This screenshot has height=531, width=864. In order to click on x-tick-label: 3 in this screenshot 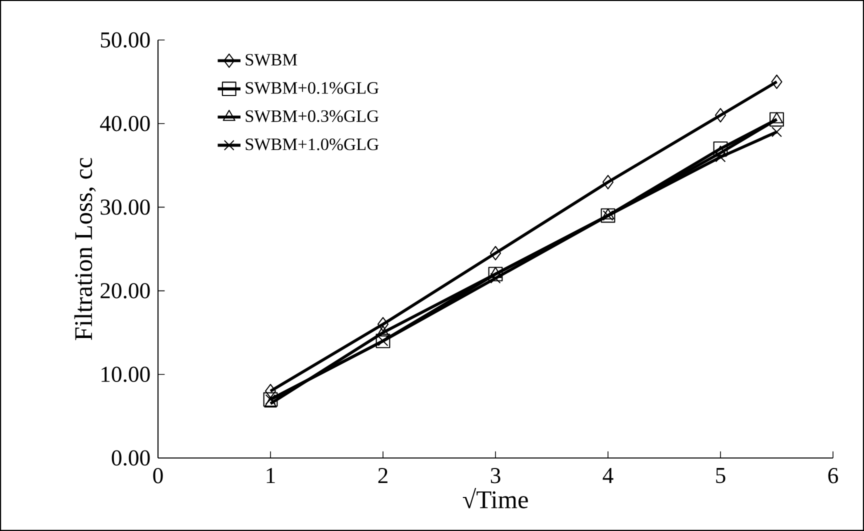, I will do `click(495, 476)`.